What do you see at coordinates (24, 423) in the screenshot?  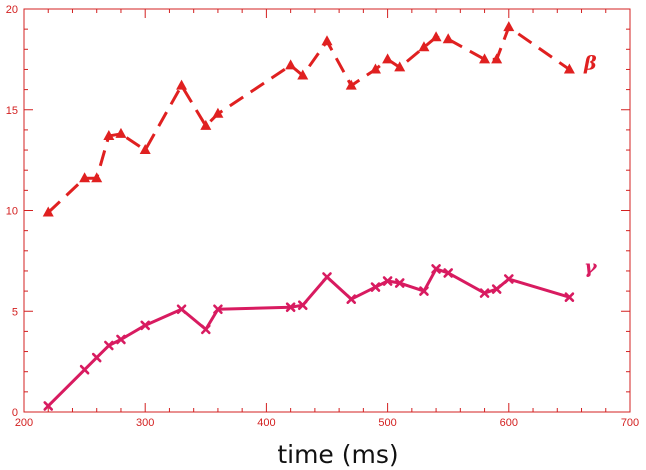 I see `x-tick-label: 200` at bounding box center [24, 423].